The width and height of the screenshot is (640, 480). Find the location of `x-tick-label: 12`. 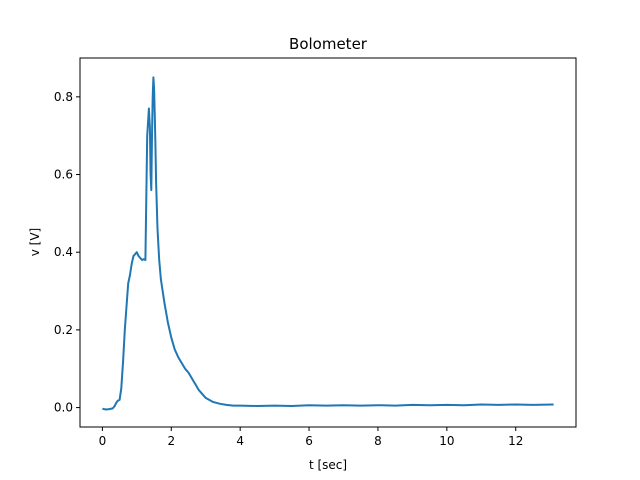

x-tick-label: 12 is located at coordinates (515, 441).